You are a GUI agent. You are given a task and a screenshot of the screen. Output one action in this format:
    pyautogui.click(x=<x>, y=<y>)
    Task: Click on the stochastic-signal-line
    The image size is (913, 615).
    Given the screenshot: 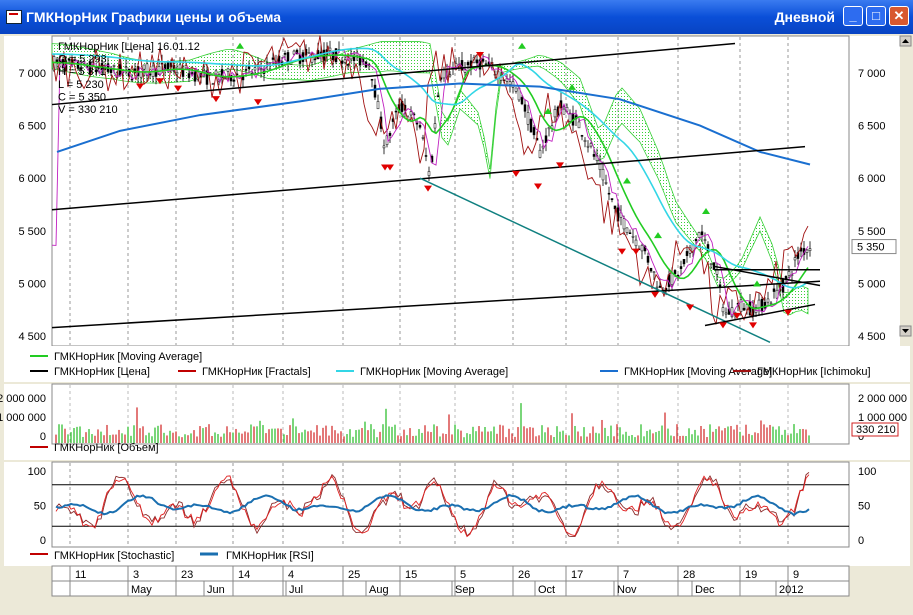 What is the action you would take?
    pyautogui.click(x=432, y=504)
    